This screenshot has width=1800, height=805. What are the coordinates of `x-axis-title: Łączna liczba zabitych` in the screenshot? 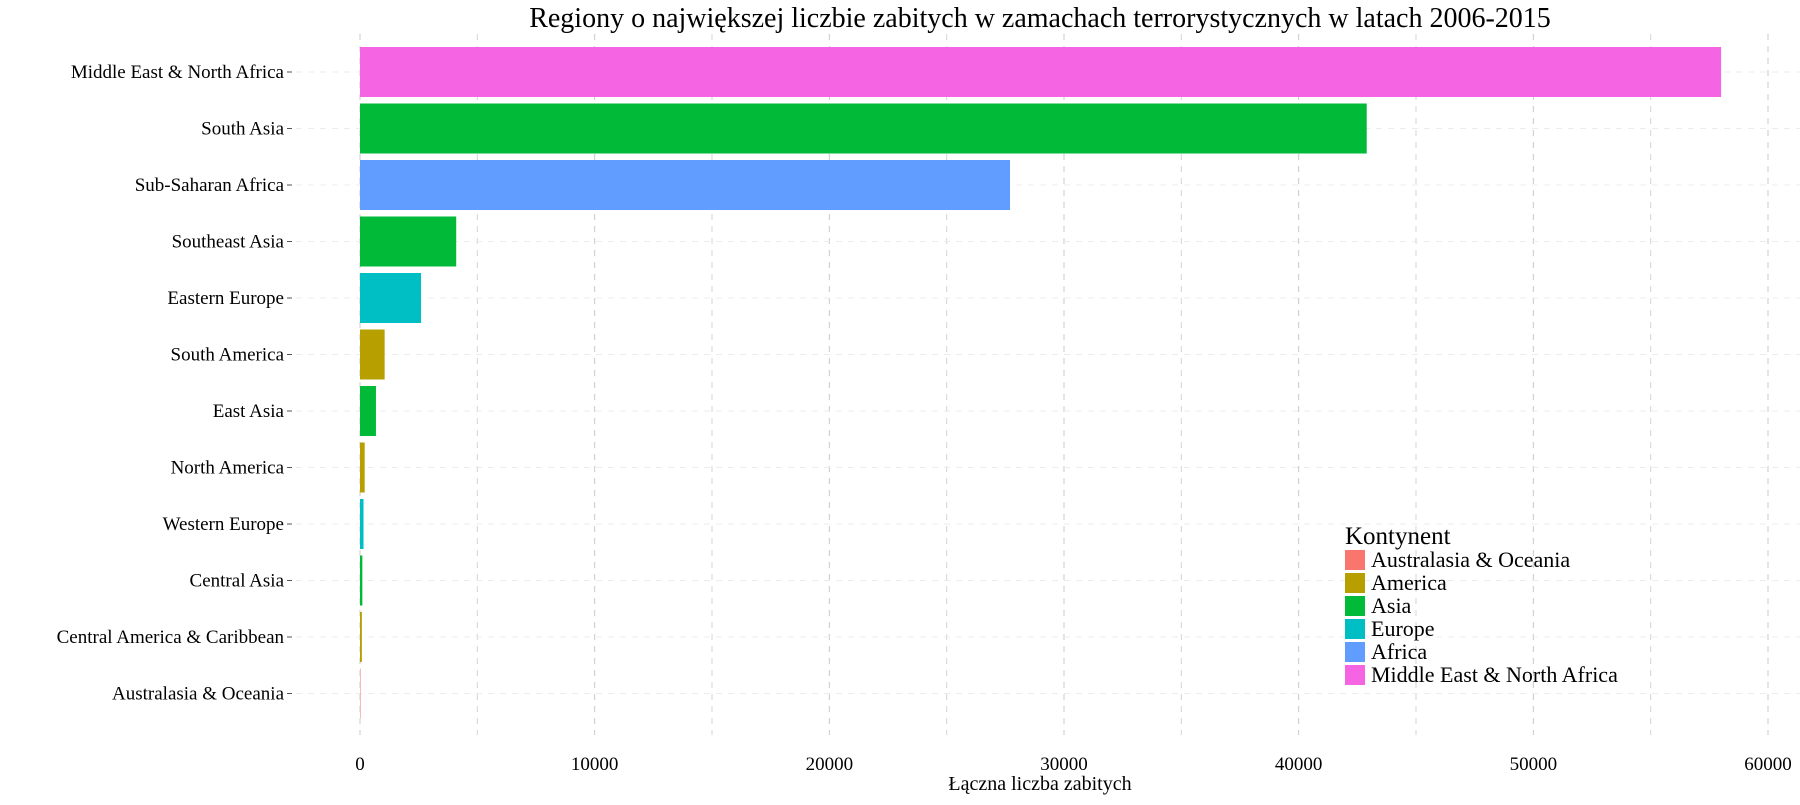 It's located at (1039, 784).